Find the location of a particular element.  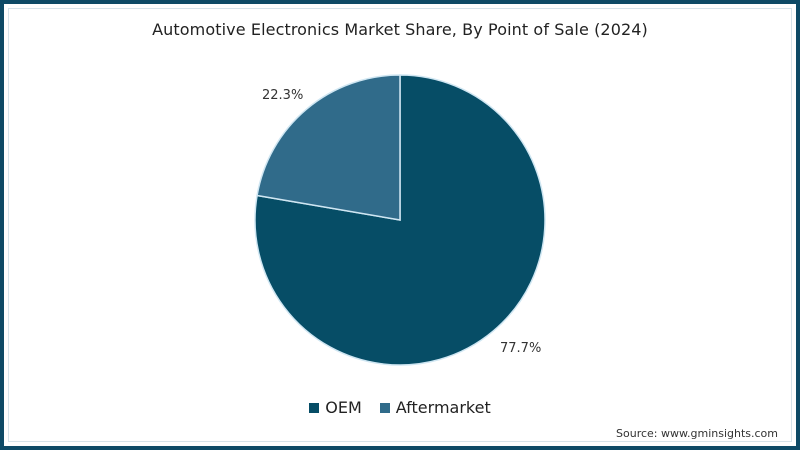

data-label-oem: 77.7% is located at coordinates (521, 348).